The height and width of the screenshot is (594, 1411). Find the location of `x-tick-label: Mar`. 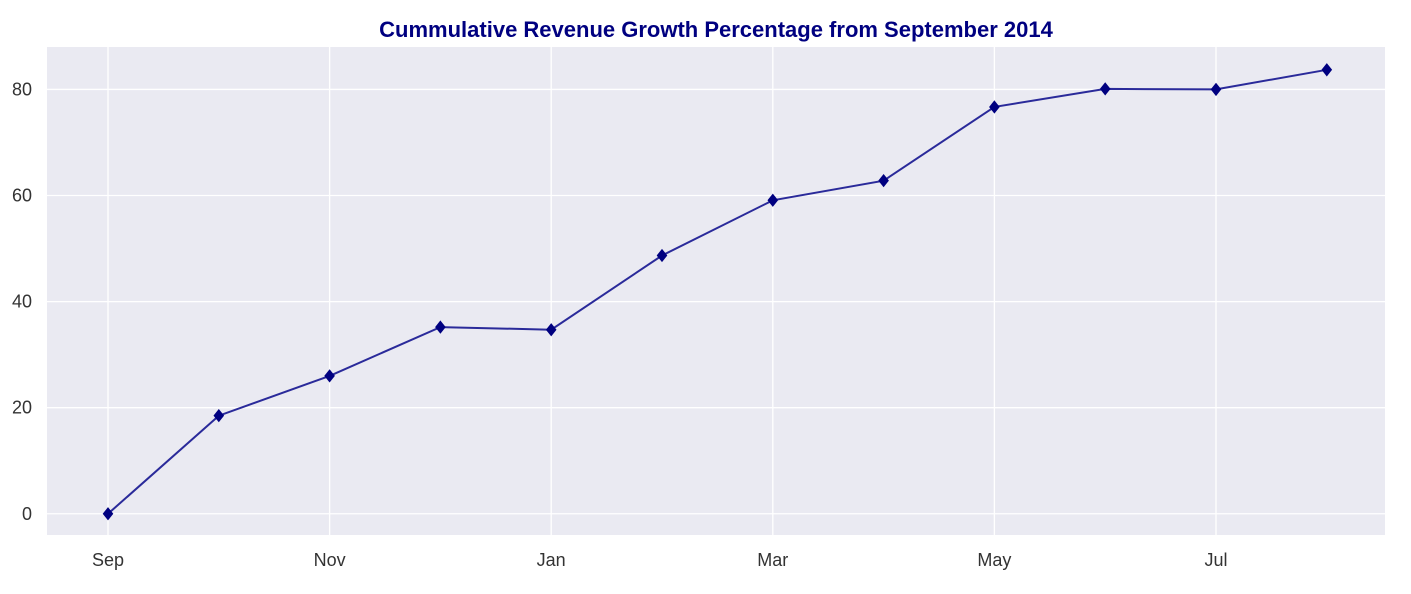

x-tick-label: Mar is located at coordinates (772, 560).